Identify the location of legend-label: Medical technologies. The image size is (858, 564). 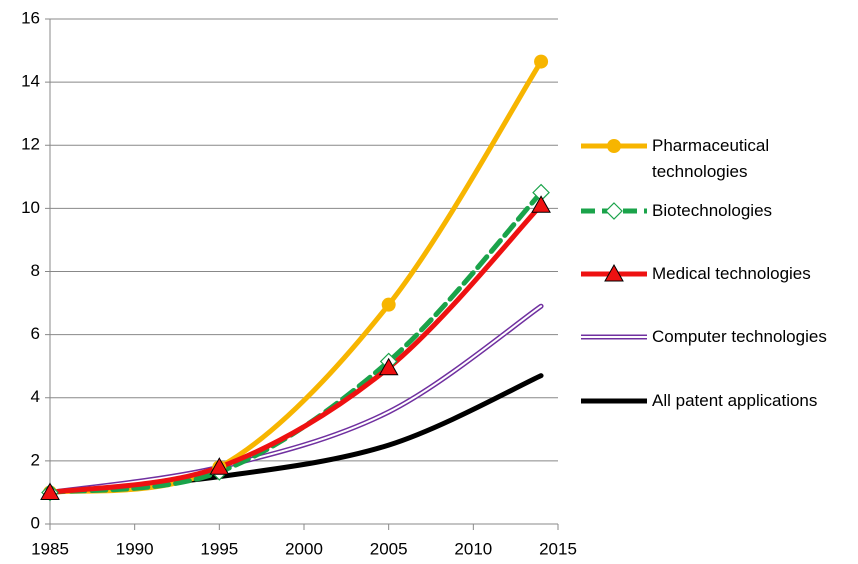
(731, 273).